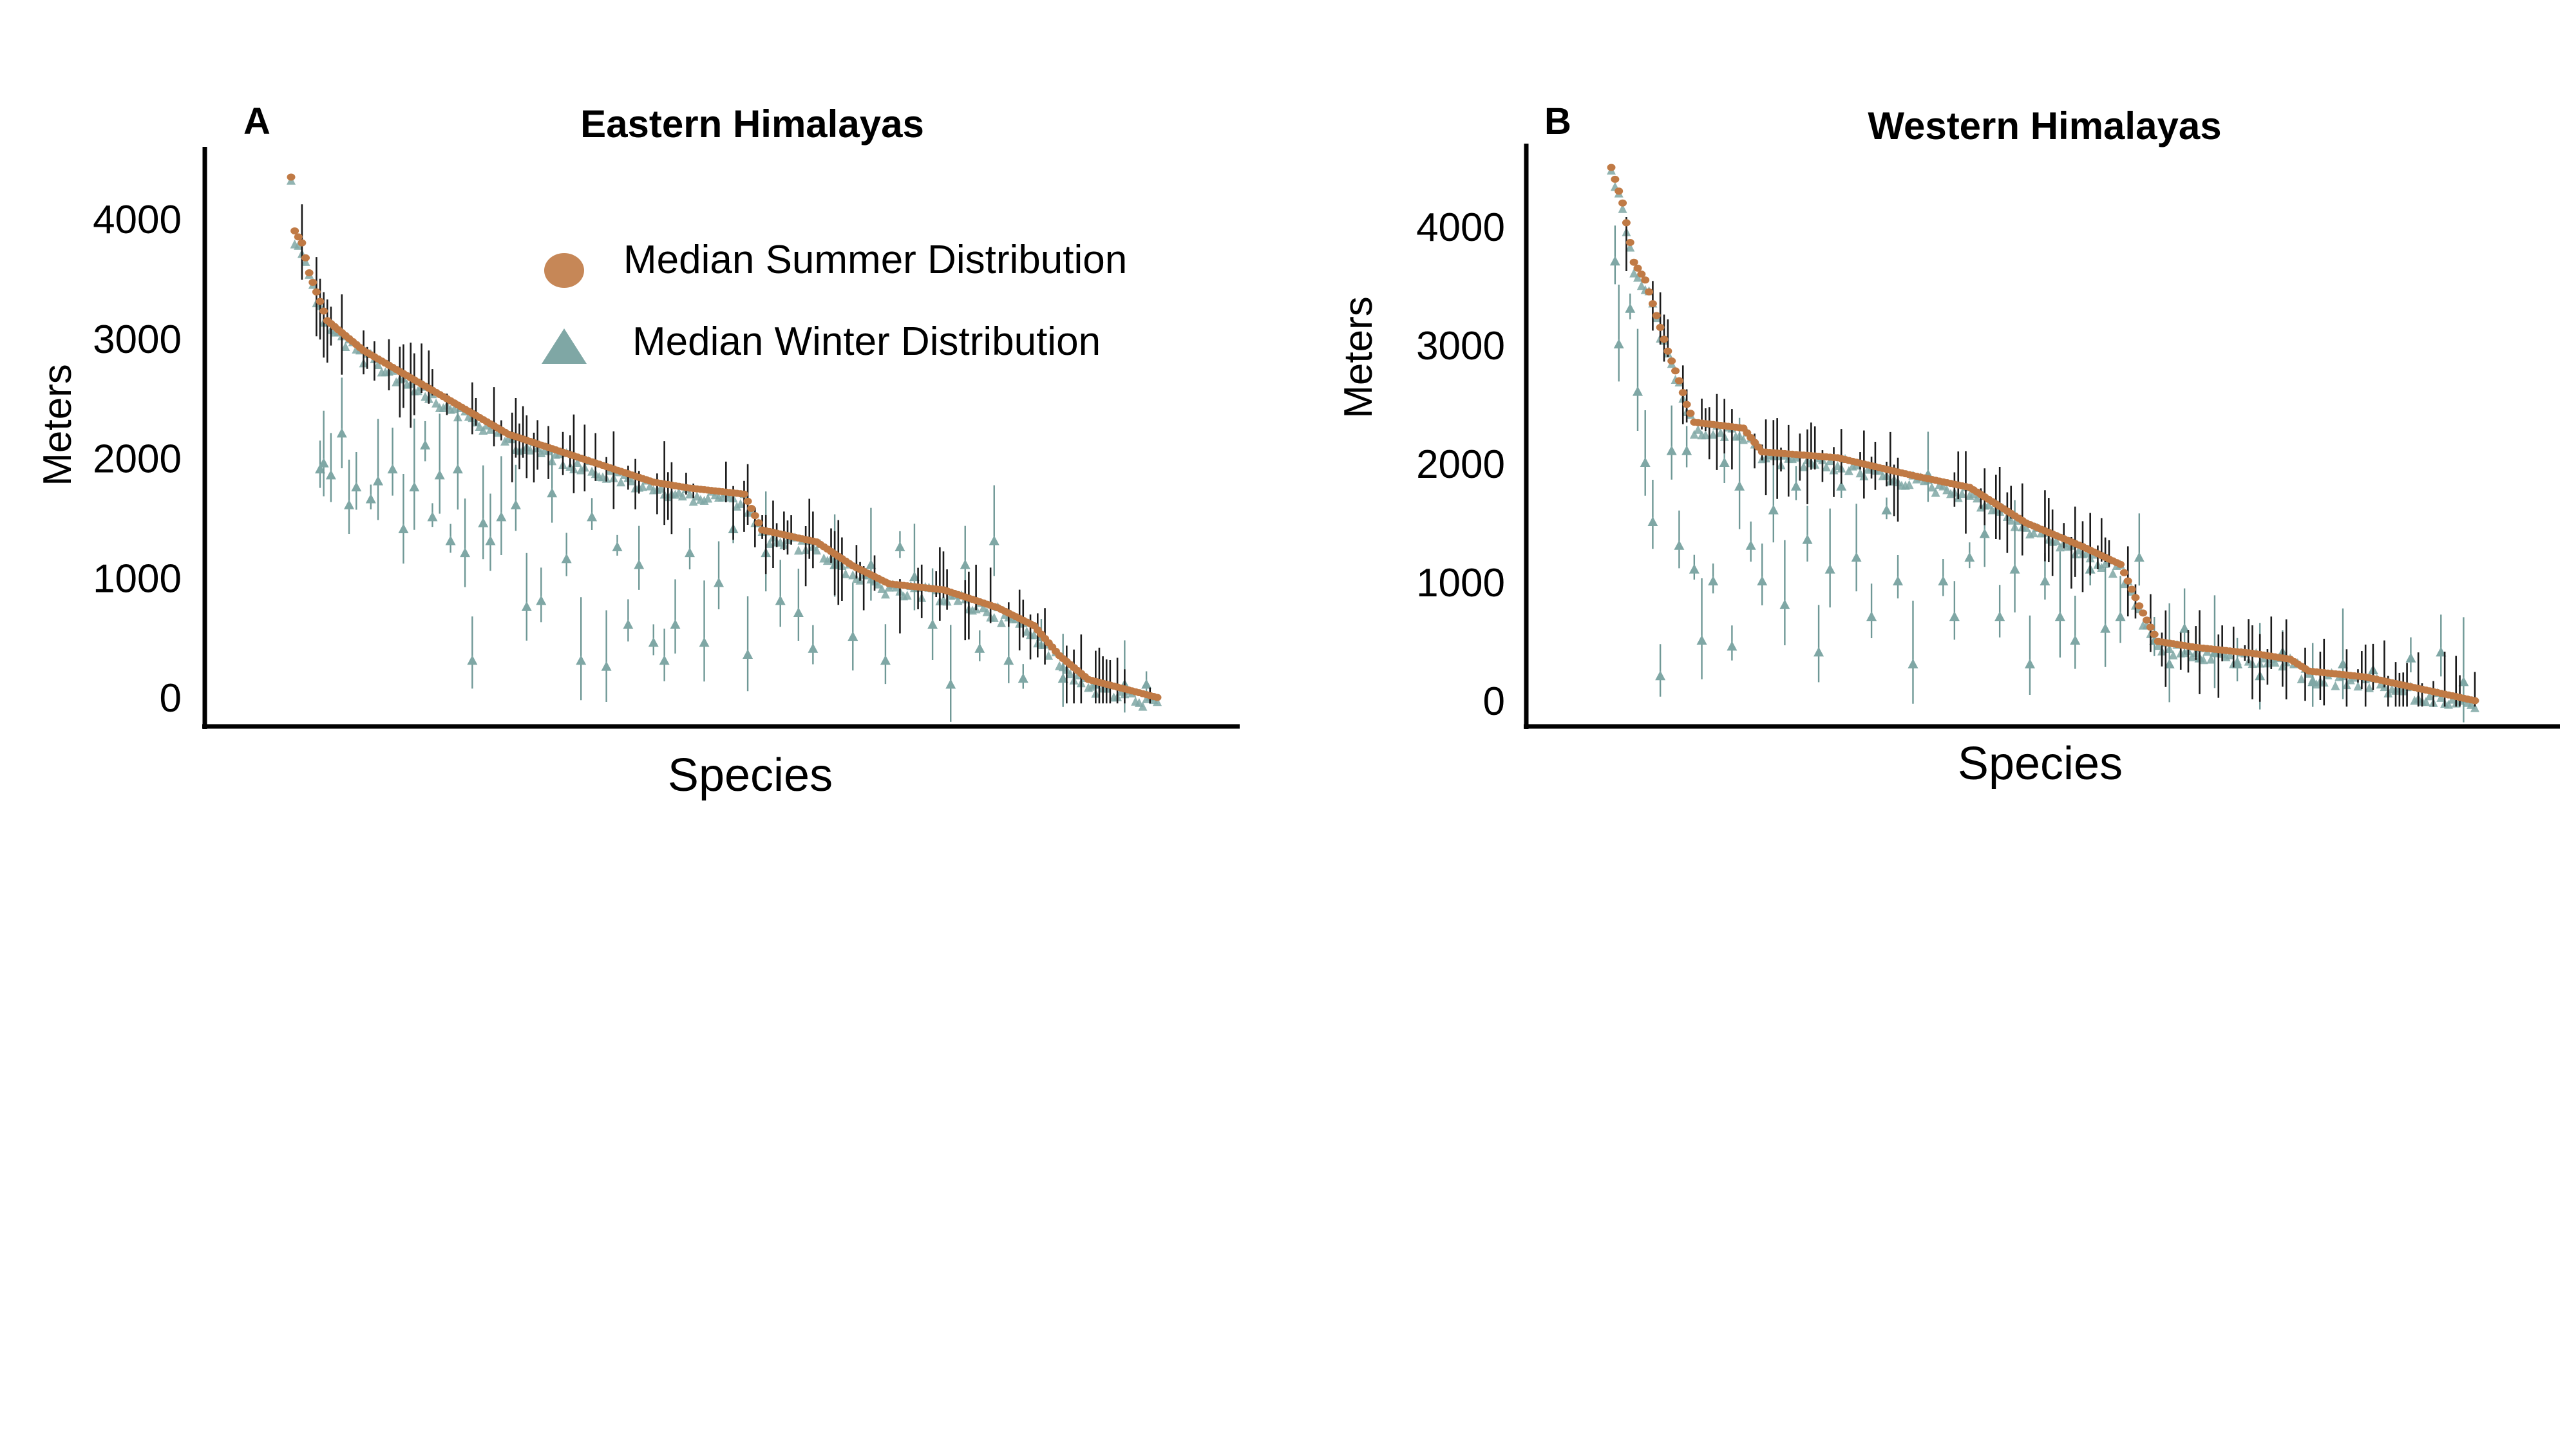  I want to click on y-tick-label: 0, so click(1494, 701).